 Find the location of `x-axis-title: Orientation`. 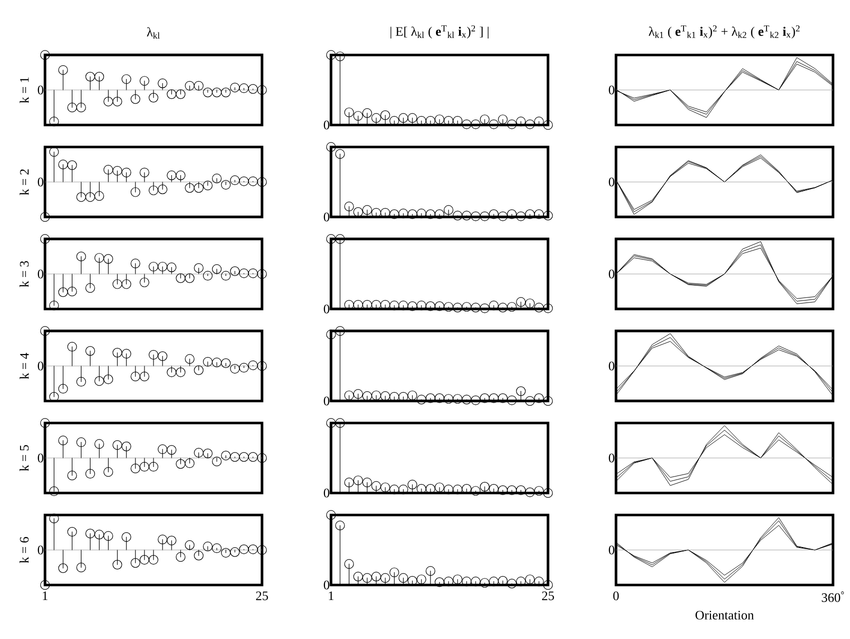

x-axis-title: Orientation is located at coordinates (725, 615).